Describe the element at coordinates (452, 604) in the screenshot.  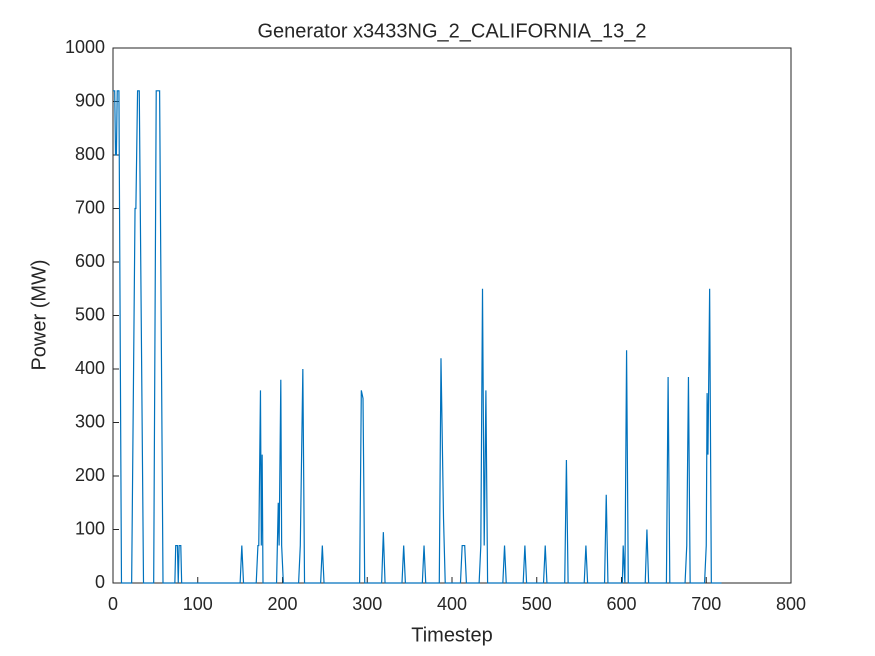
I see `x-tick-label: 400` at that location.